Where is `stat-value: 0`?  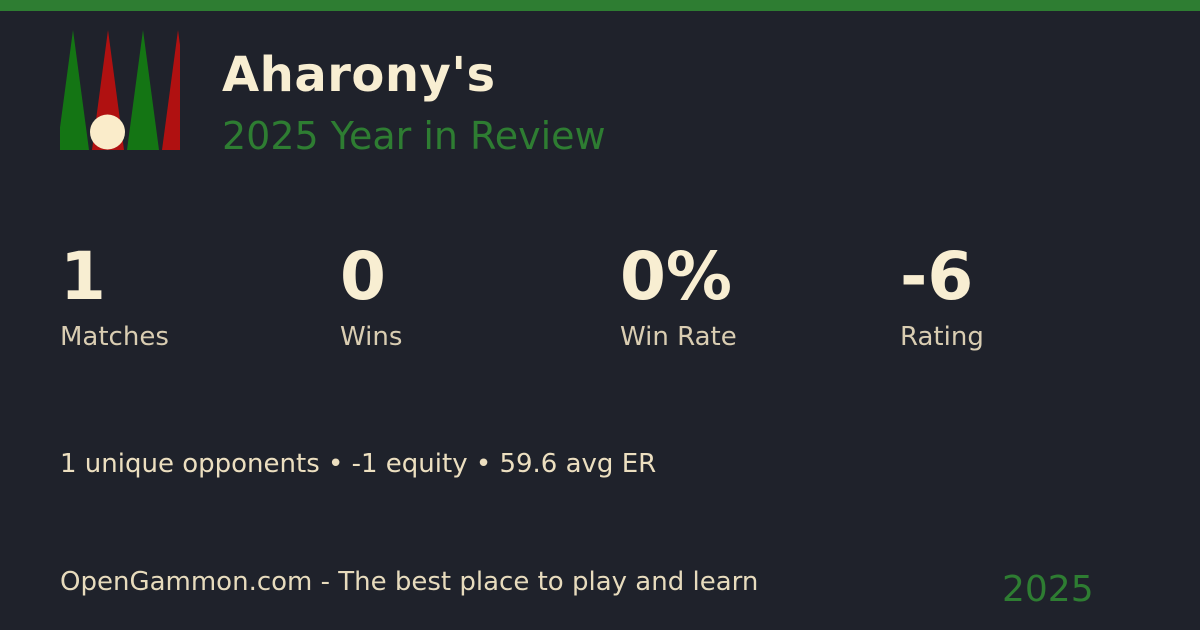 stat-value: 0 is located at coordinates (363, 276).